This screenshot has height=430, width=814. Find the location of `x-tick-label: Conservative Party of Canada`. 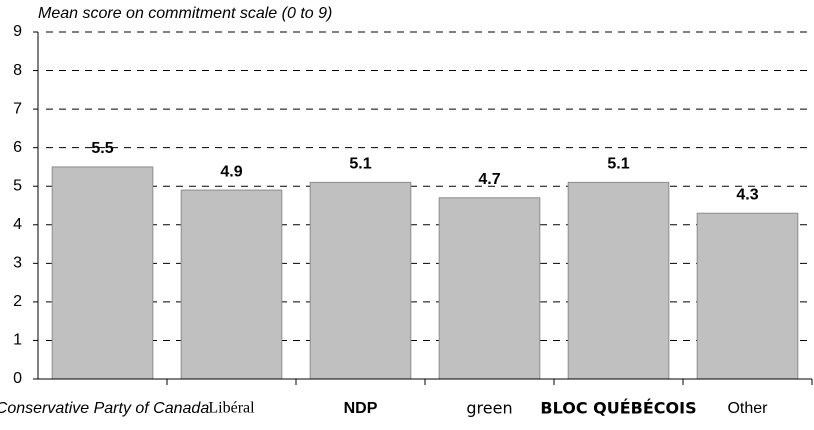

x-tick-label: Conservative Party of Canada is located at coordinates (104, 408).